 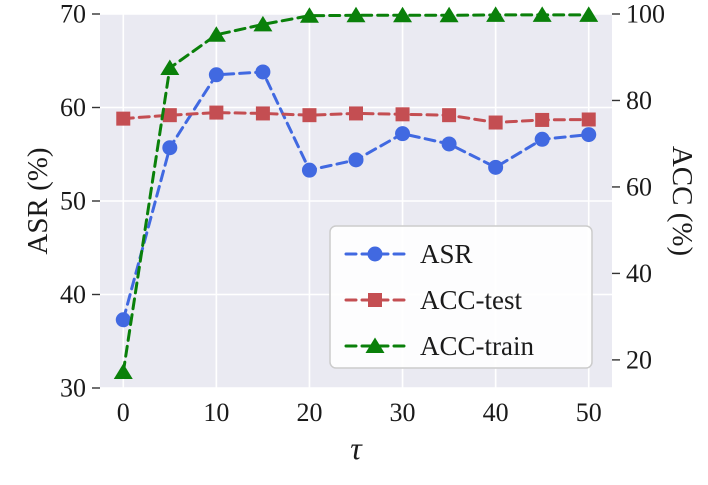 I want to click on left-tick-label: 70, so click(x=73, y=14).